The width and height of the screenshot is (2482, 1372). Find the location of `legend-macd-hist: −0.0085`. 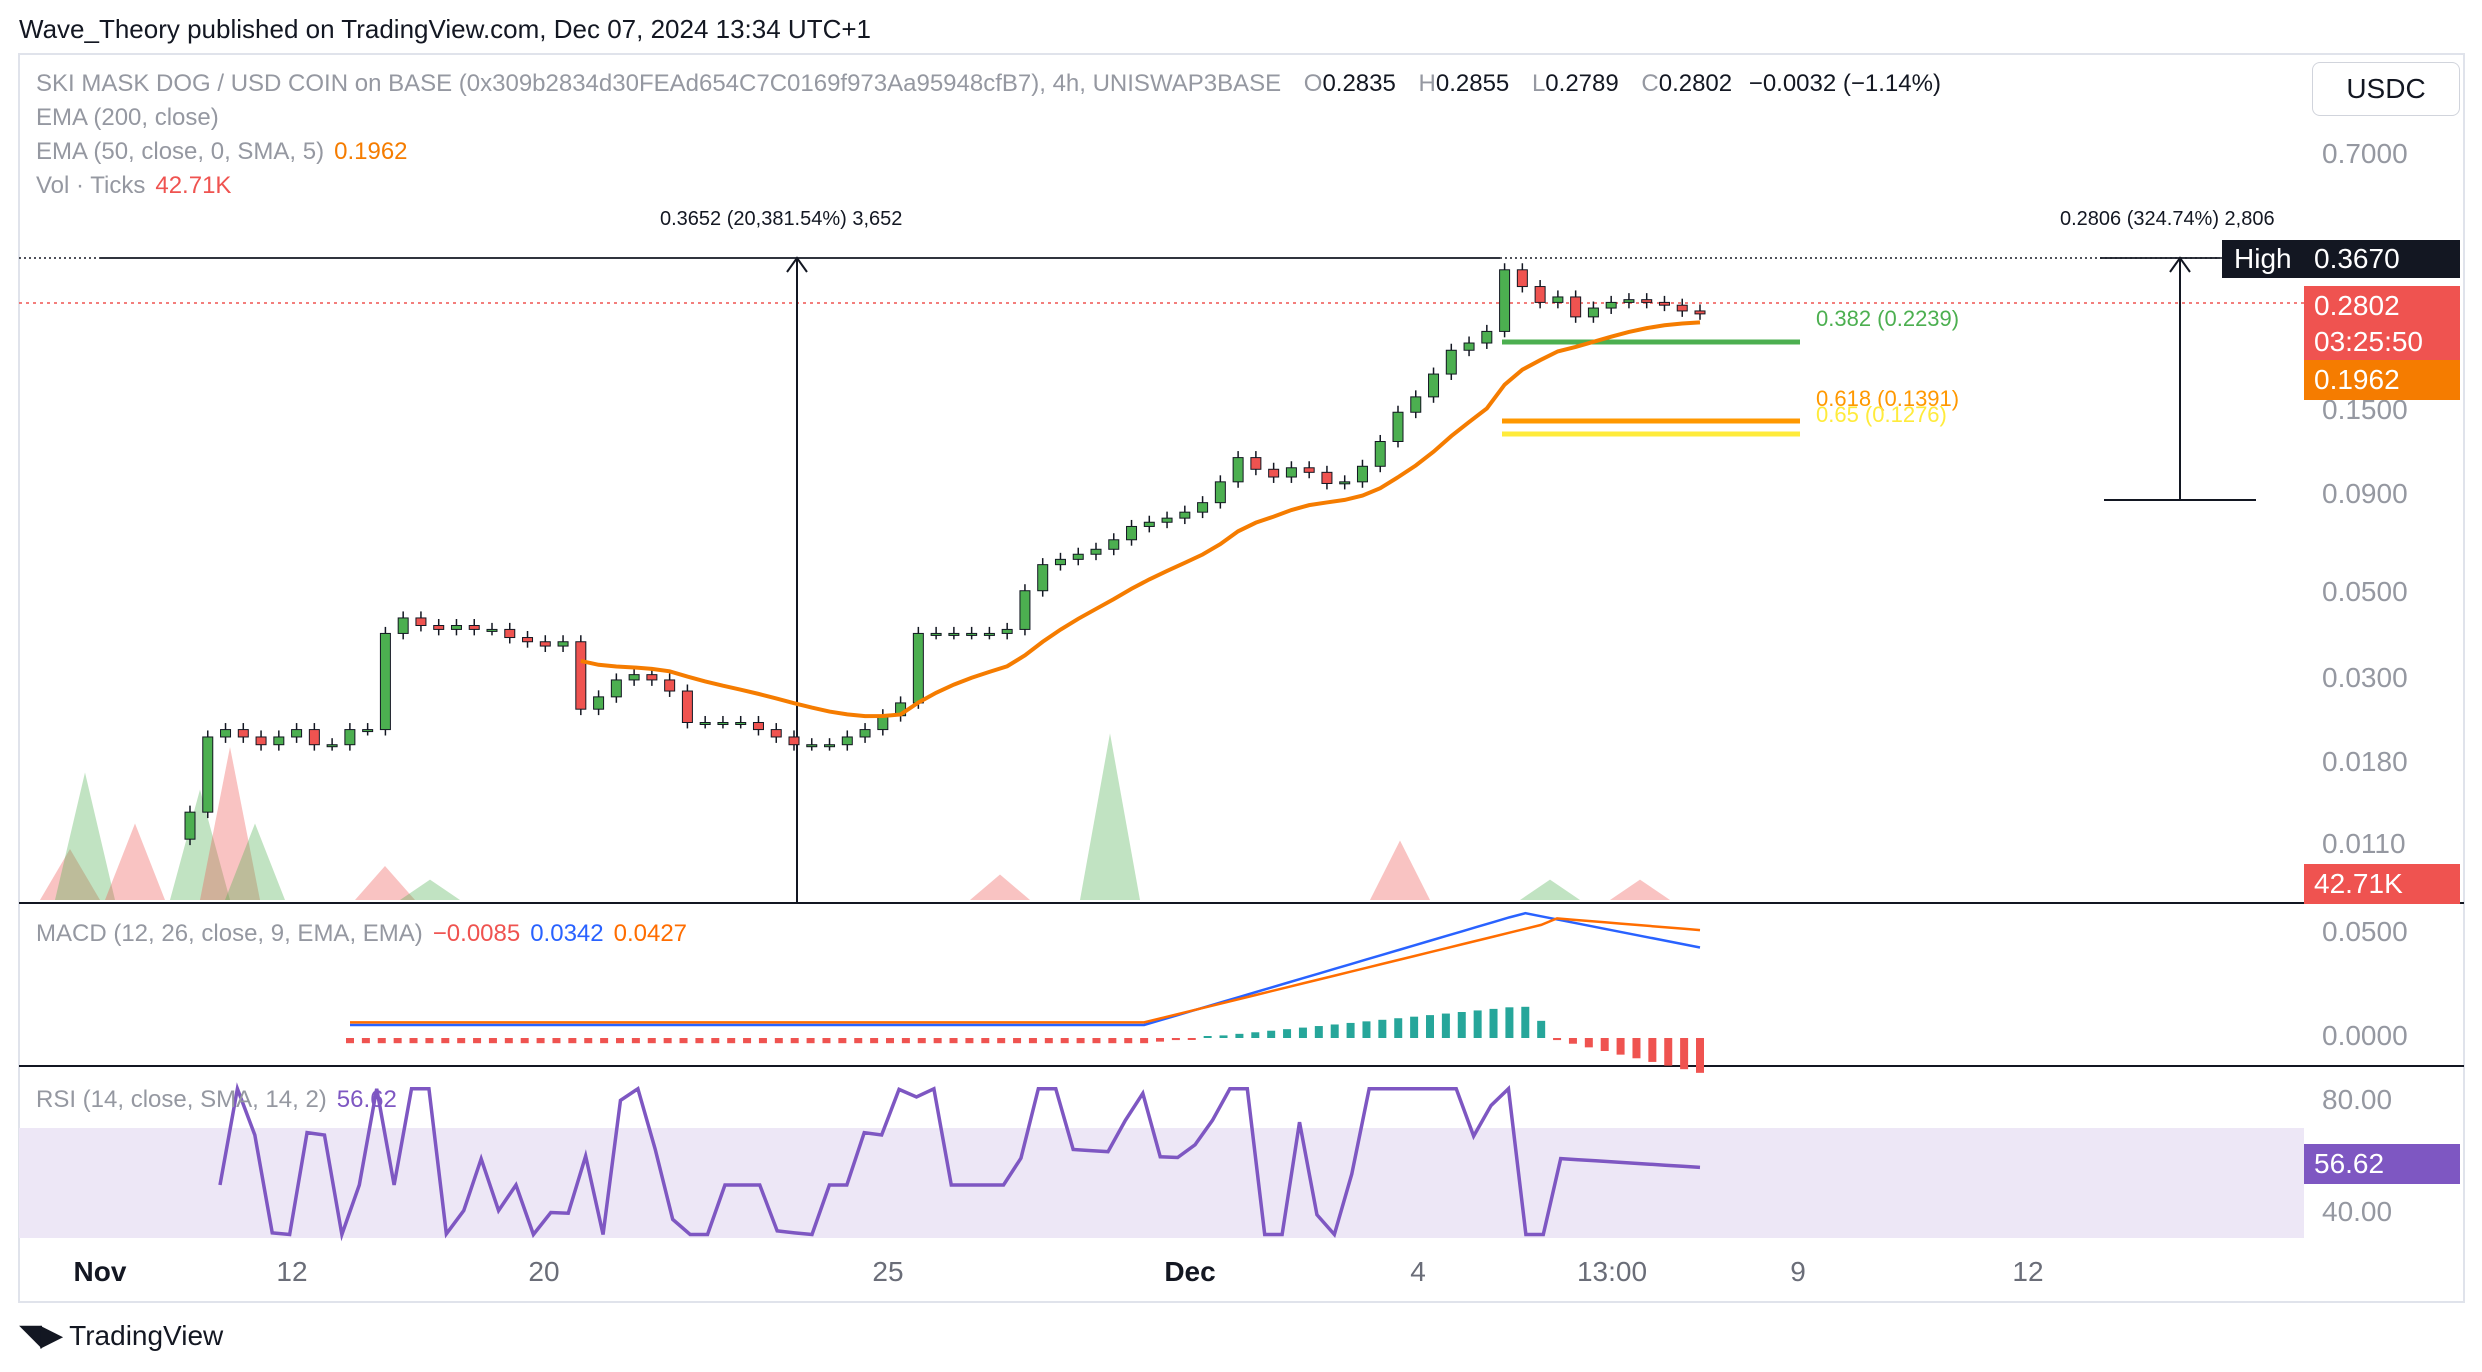

legend-macd-hist: −0.0085 is located at coordinates (476, 933).